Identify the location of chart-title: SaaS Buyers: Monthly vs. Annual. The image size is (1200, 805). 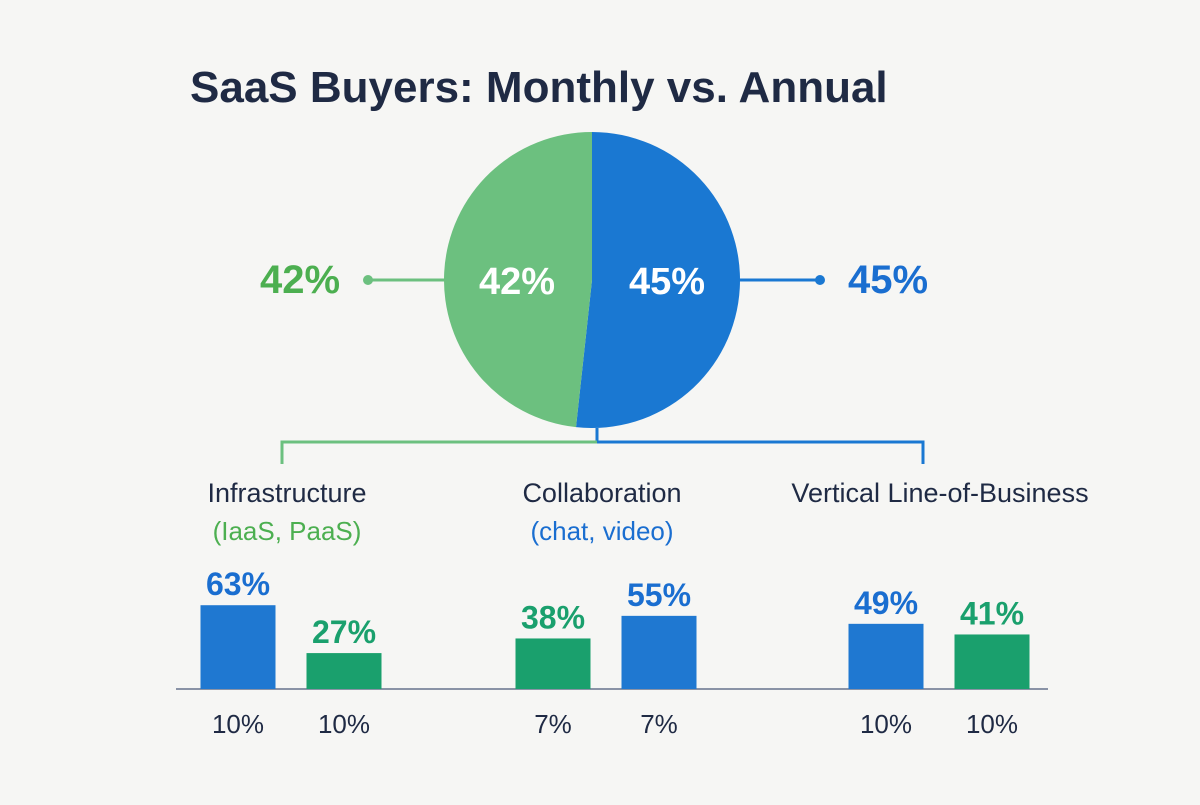
(539, 87).